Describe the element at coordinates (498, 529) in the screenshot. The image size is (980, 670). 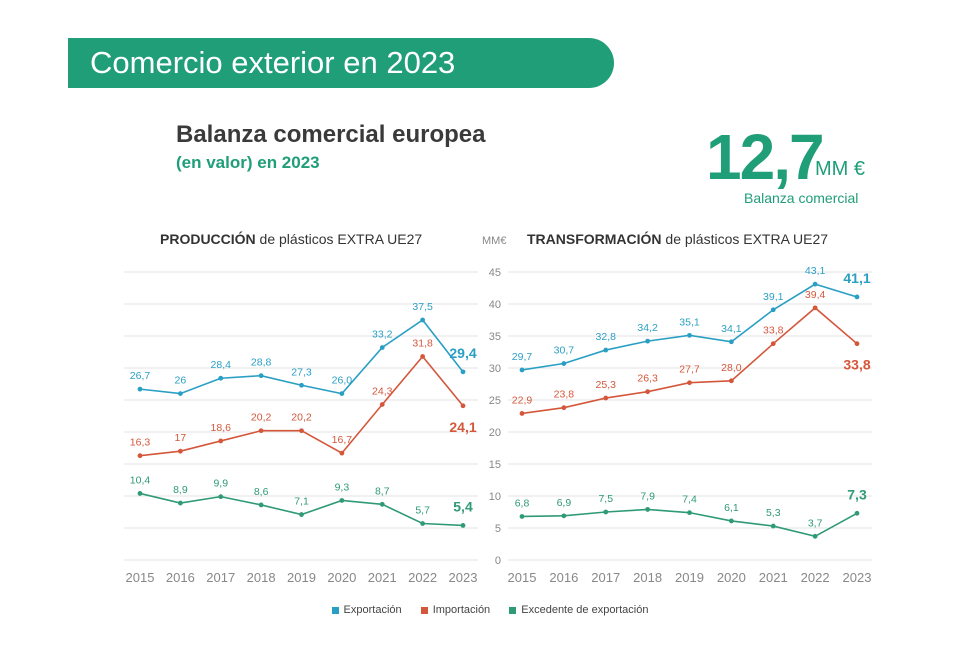
I see `y-tick-label: 5` at that location.